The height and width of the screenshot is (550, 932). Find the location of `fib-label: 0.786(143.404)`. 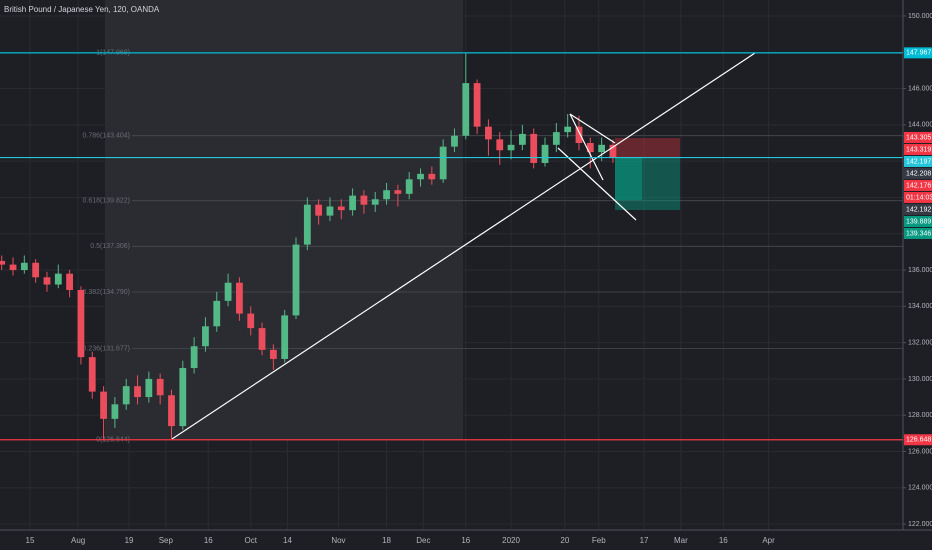

fib-label: 0.786(143.404) is located at coordinates (106, 136).